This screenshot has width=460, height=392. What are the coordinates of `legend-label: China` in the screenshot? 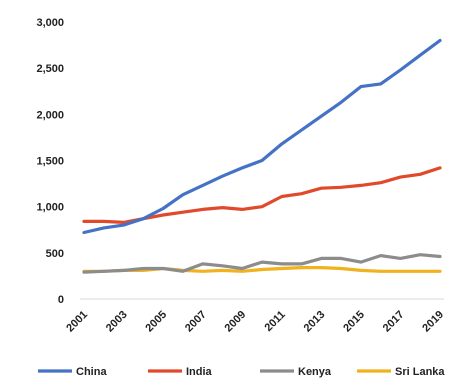 It's located at (91, 372).